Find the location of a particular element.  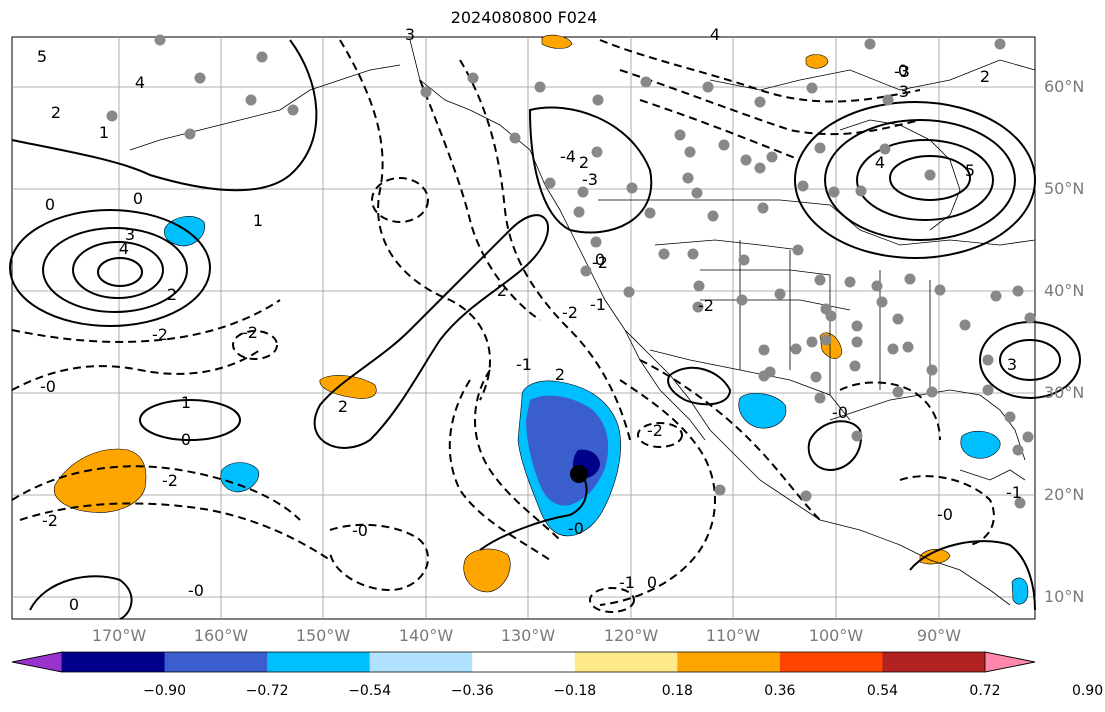

storm-center-marker is located at coordinates (579, 474).